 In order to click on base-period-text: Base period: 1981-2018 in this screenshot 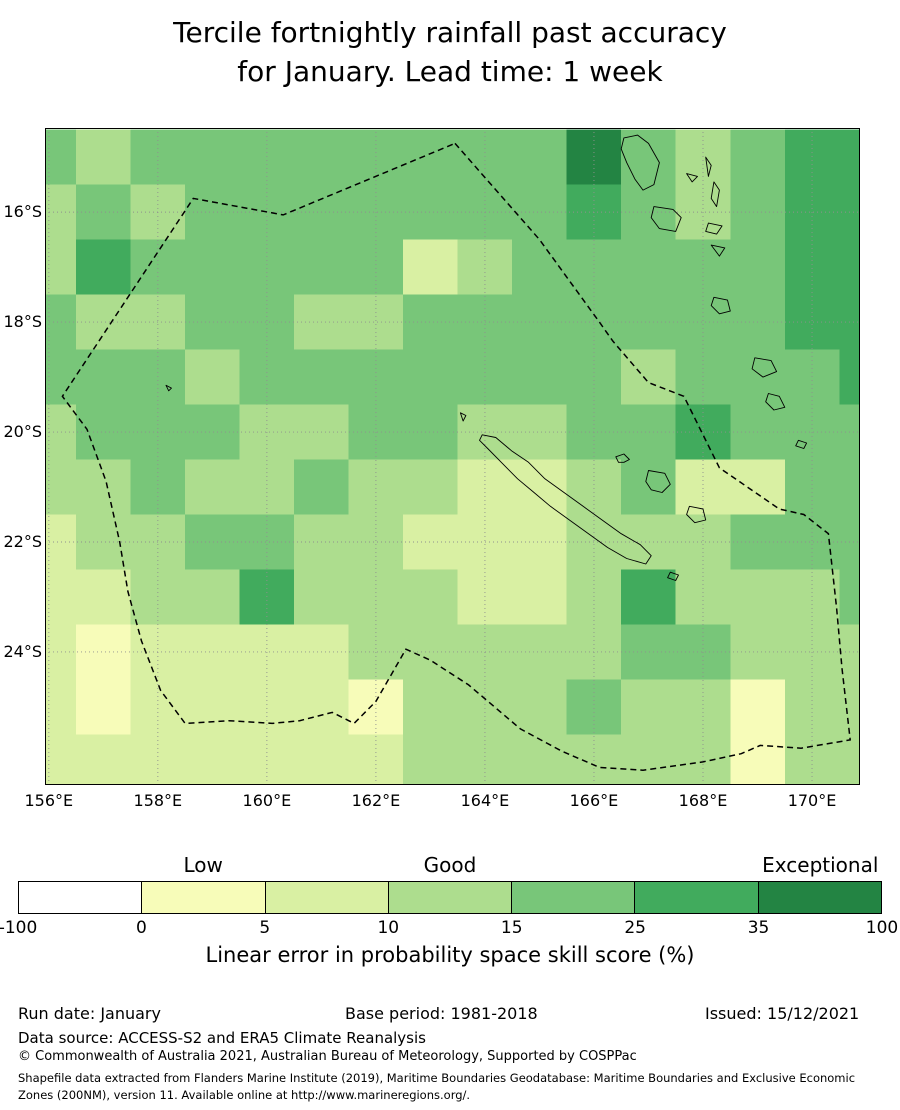, I will do `click(441, 1013)`.